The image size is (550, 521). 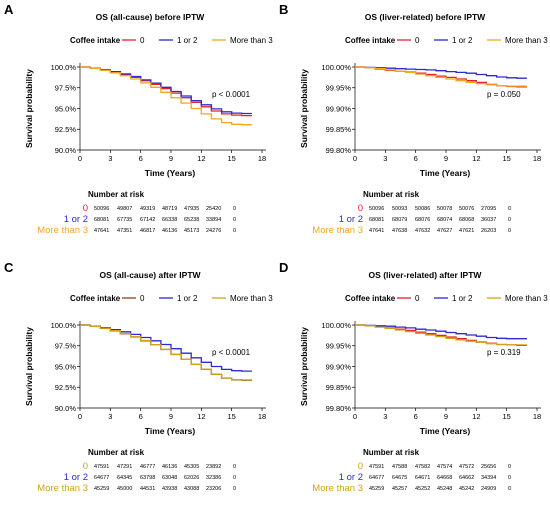 I want to click on risk-value: 64671, so click(x=422, y=478).